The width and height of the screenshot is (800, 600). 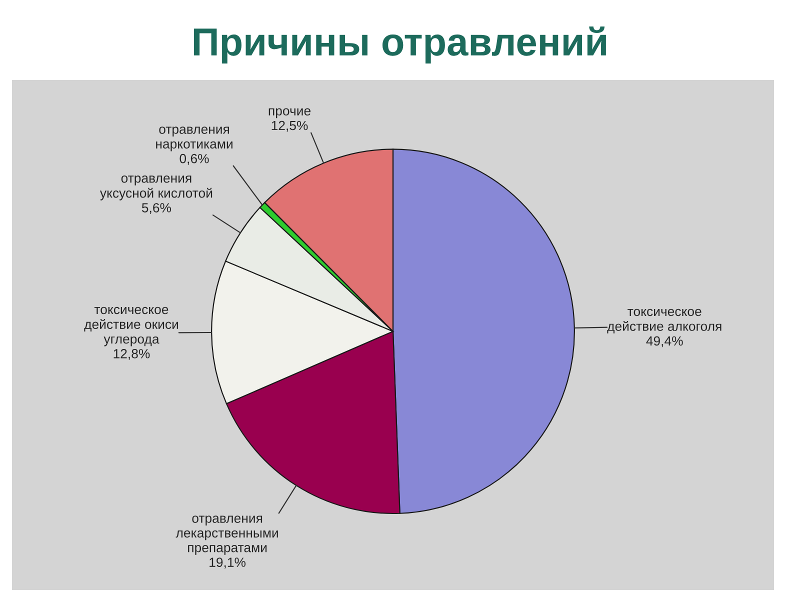 What do you see at coordinates (194, 159) in the screenshot?
I see `data-label: 0,6%` at bounding box center [194, 159].